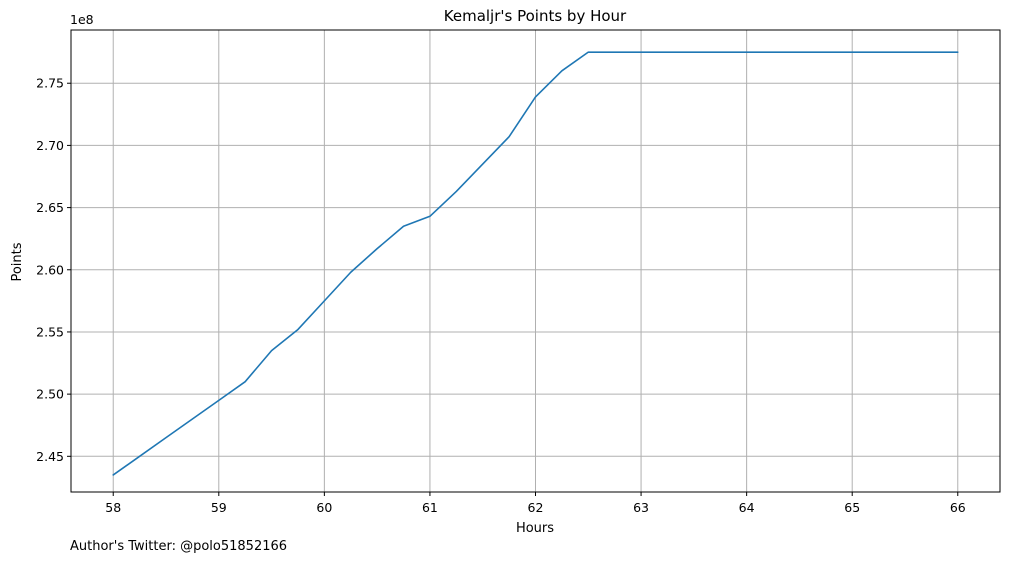 Image resolution: width=1010 pixels, height=562 pixels. I want to click on y-tick-label: 2.50, so click(50, 394).